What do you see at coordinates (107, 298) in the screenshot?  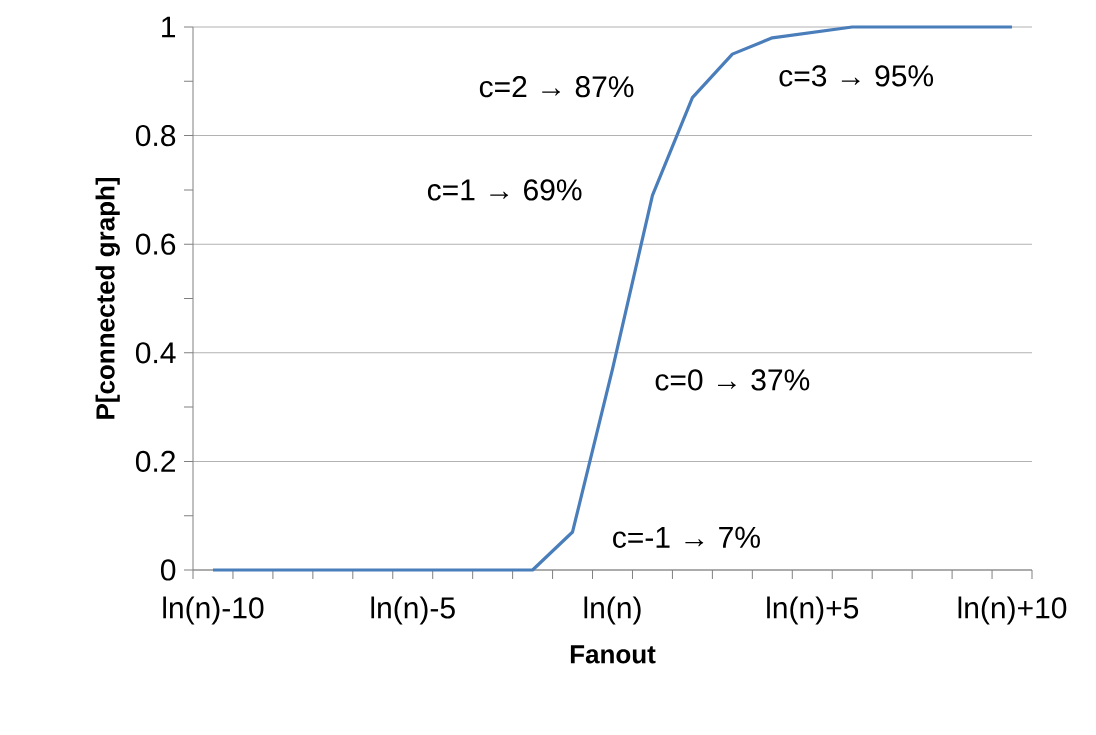 I see `y-axis-title: P[connected graph]` at bounding box center [107, 298].